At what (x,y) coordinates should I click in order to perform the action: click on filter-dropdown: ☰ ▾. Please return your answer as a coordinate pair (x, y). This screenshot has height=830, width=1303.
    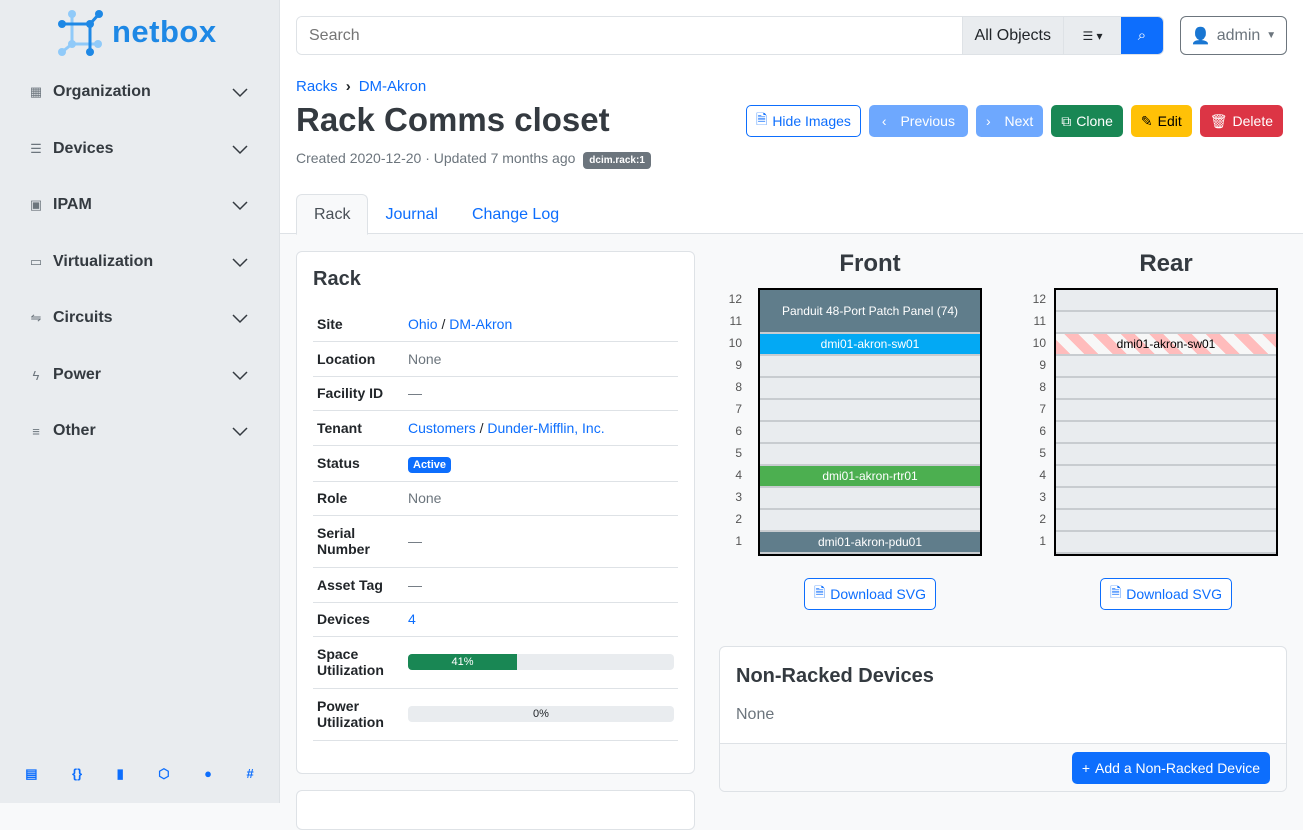
    Looking at the image, I should click on (1092, 35).